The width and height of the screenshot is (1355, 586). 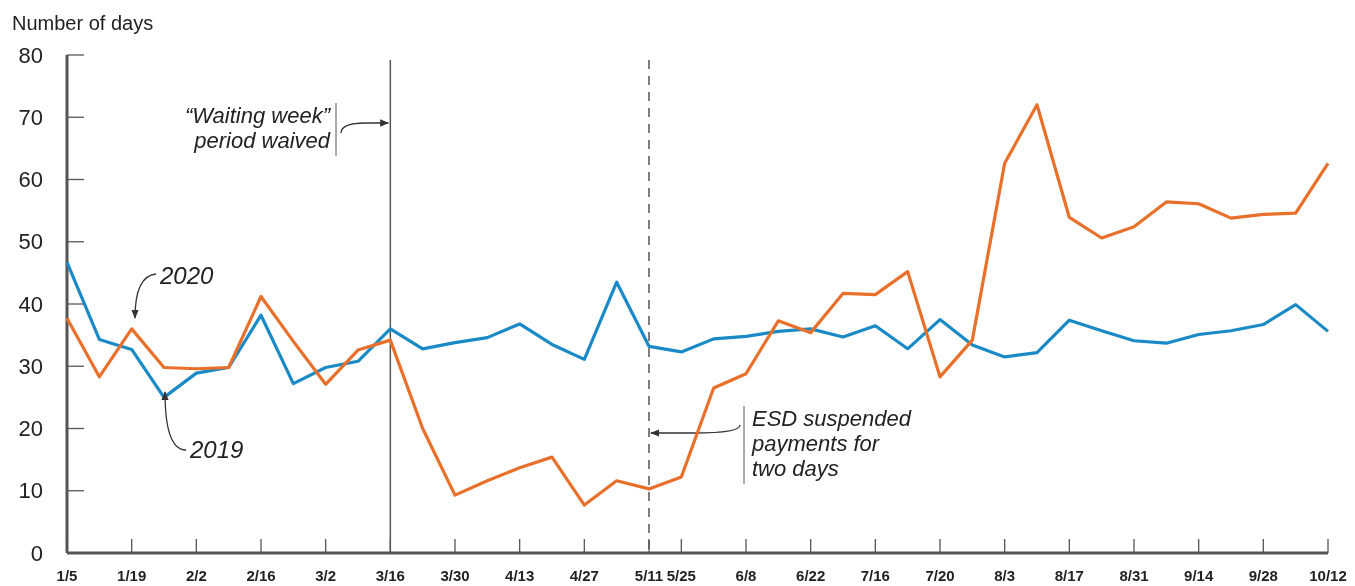 I want to click on x-tick-label: 10/12, so click(x=1328, y=575).